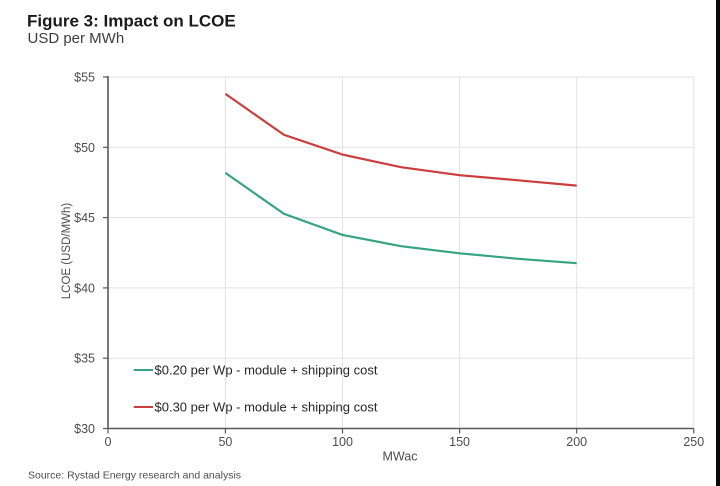  What do you see at coordinates (266, 407) in the screenshot?
I see `svg-text:$0.30 per Wp - module + shippi: $0.30 per Wp - module + shipping cost` at bounding box center [266, 407].